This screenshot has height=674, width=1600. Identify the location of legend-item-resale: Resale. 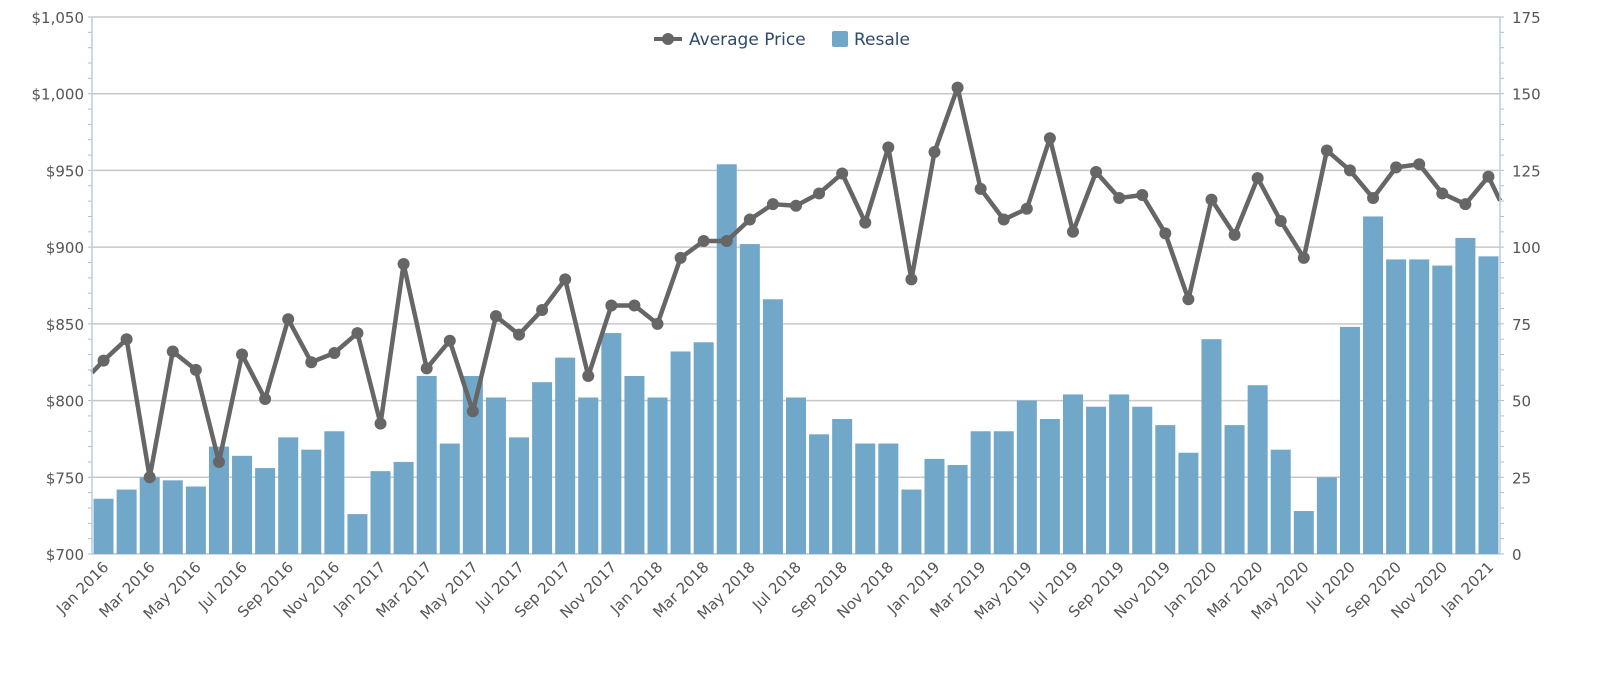
(871, 40).